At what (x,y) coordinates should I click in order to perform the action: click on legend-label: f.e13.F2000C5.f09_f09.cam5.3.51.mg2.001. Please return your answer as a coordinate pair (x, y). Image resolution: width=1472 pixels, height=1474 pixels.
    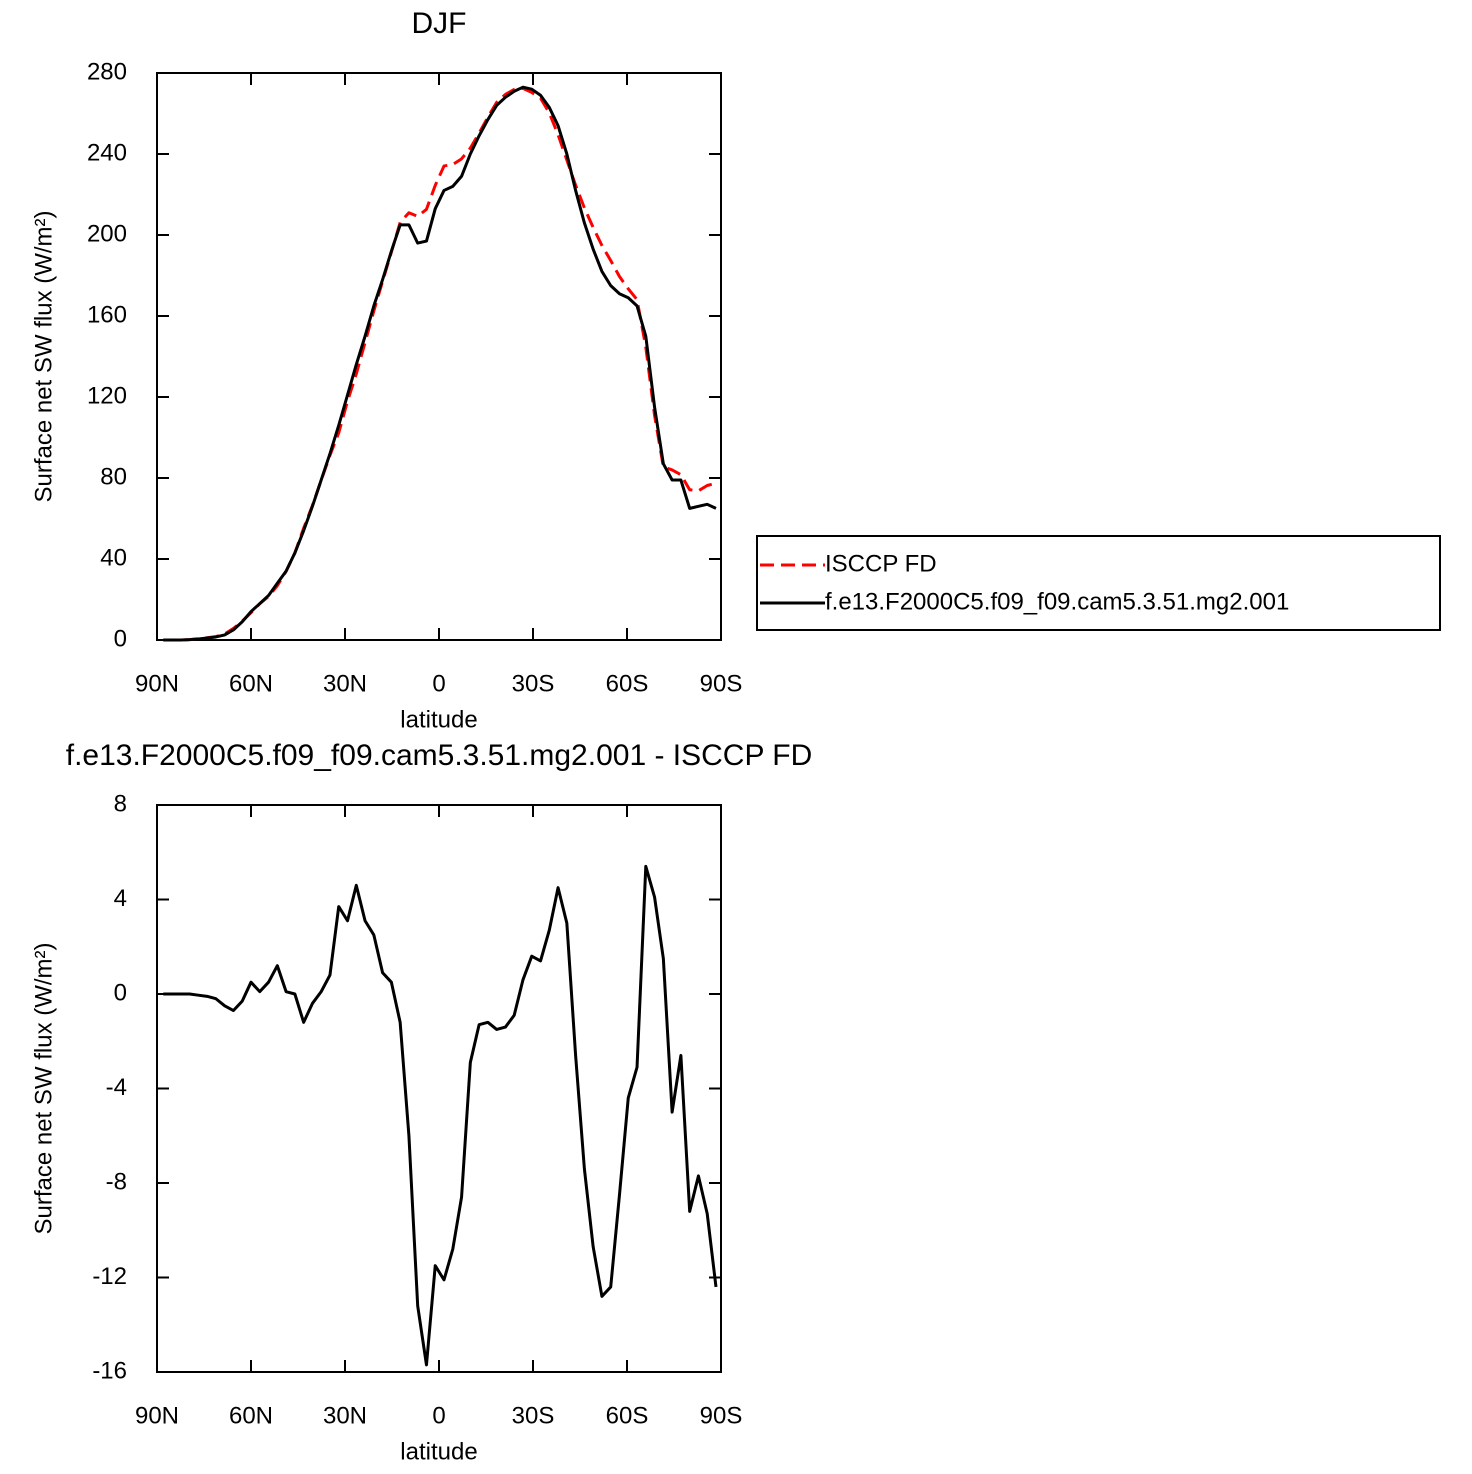
    Looking at the image, I should click on (1057, 601).